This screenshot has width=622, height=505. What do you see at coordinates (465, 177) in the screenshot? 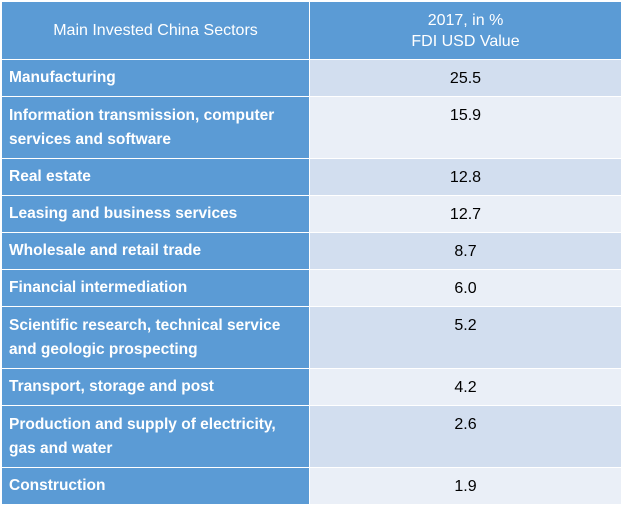
I see `sector-value: 12.8` at bounding box center [465, 177].